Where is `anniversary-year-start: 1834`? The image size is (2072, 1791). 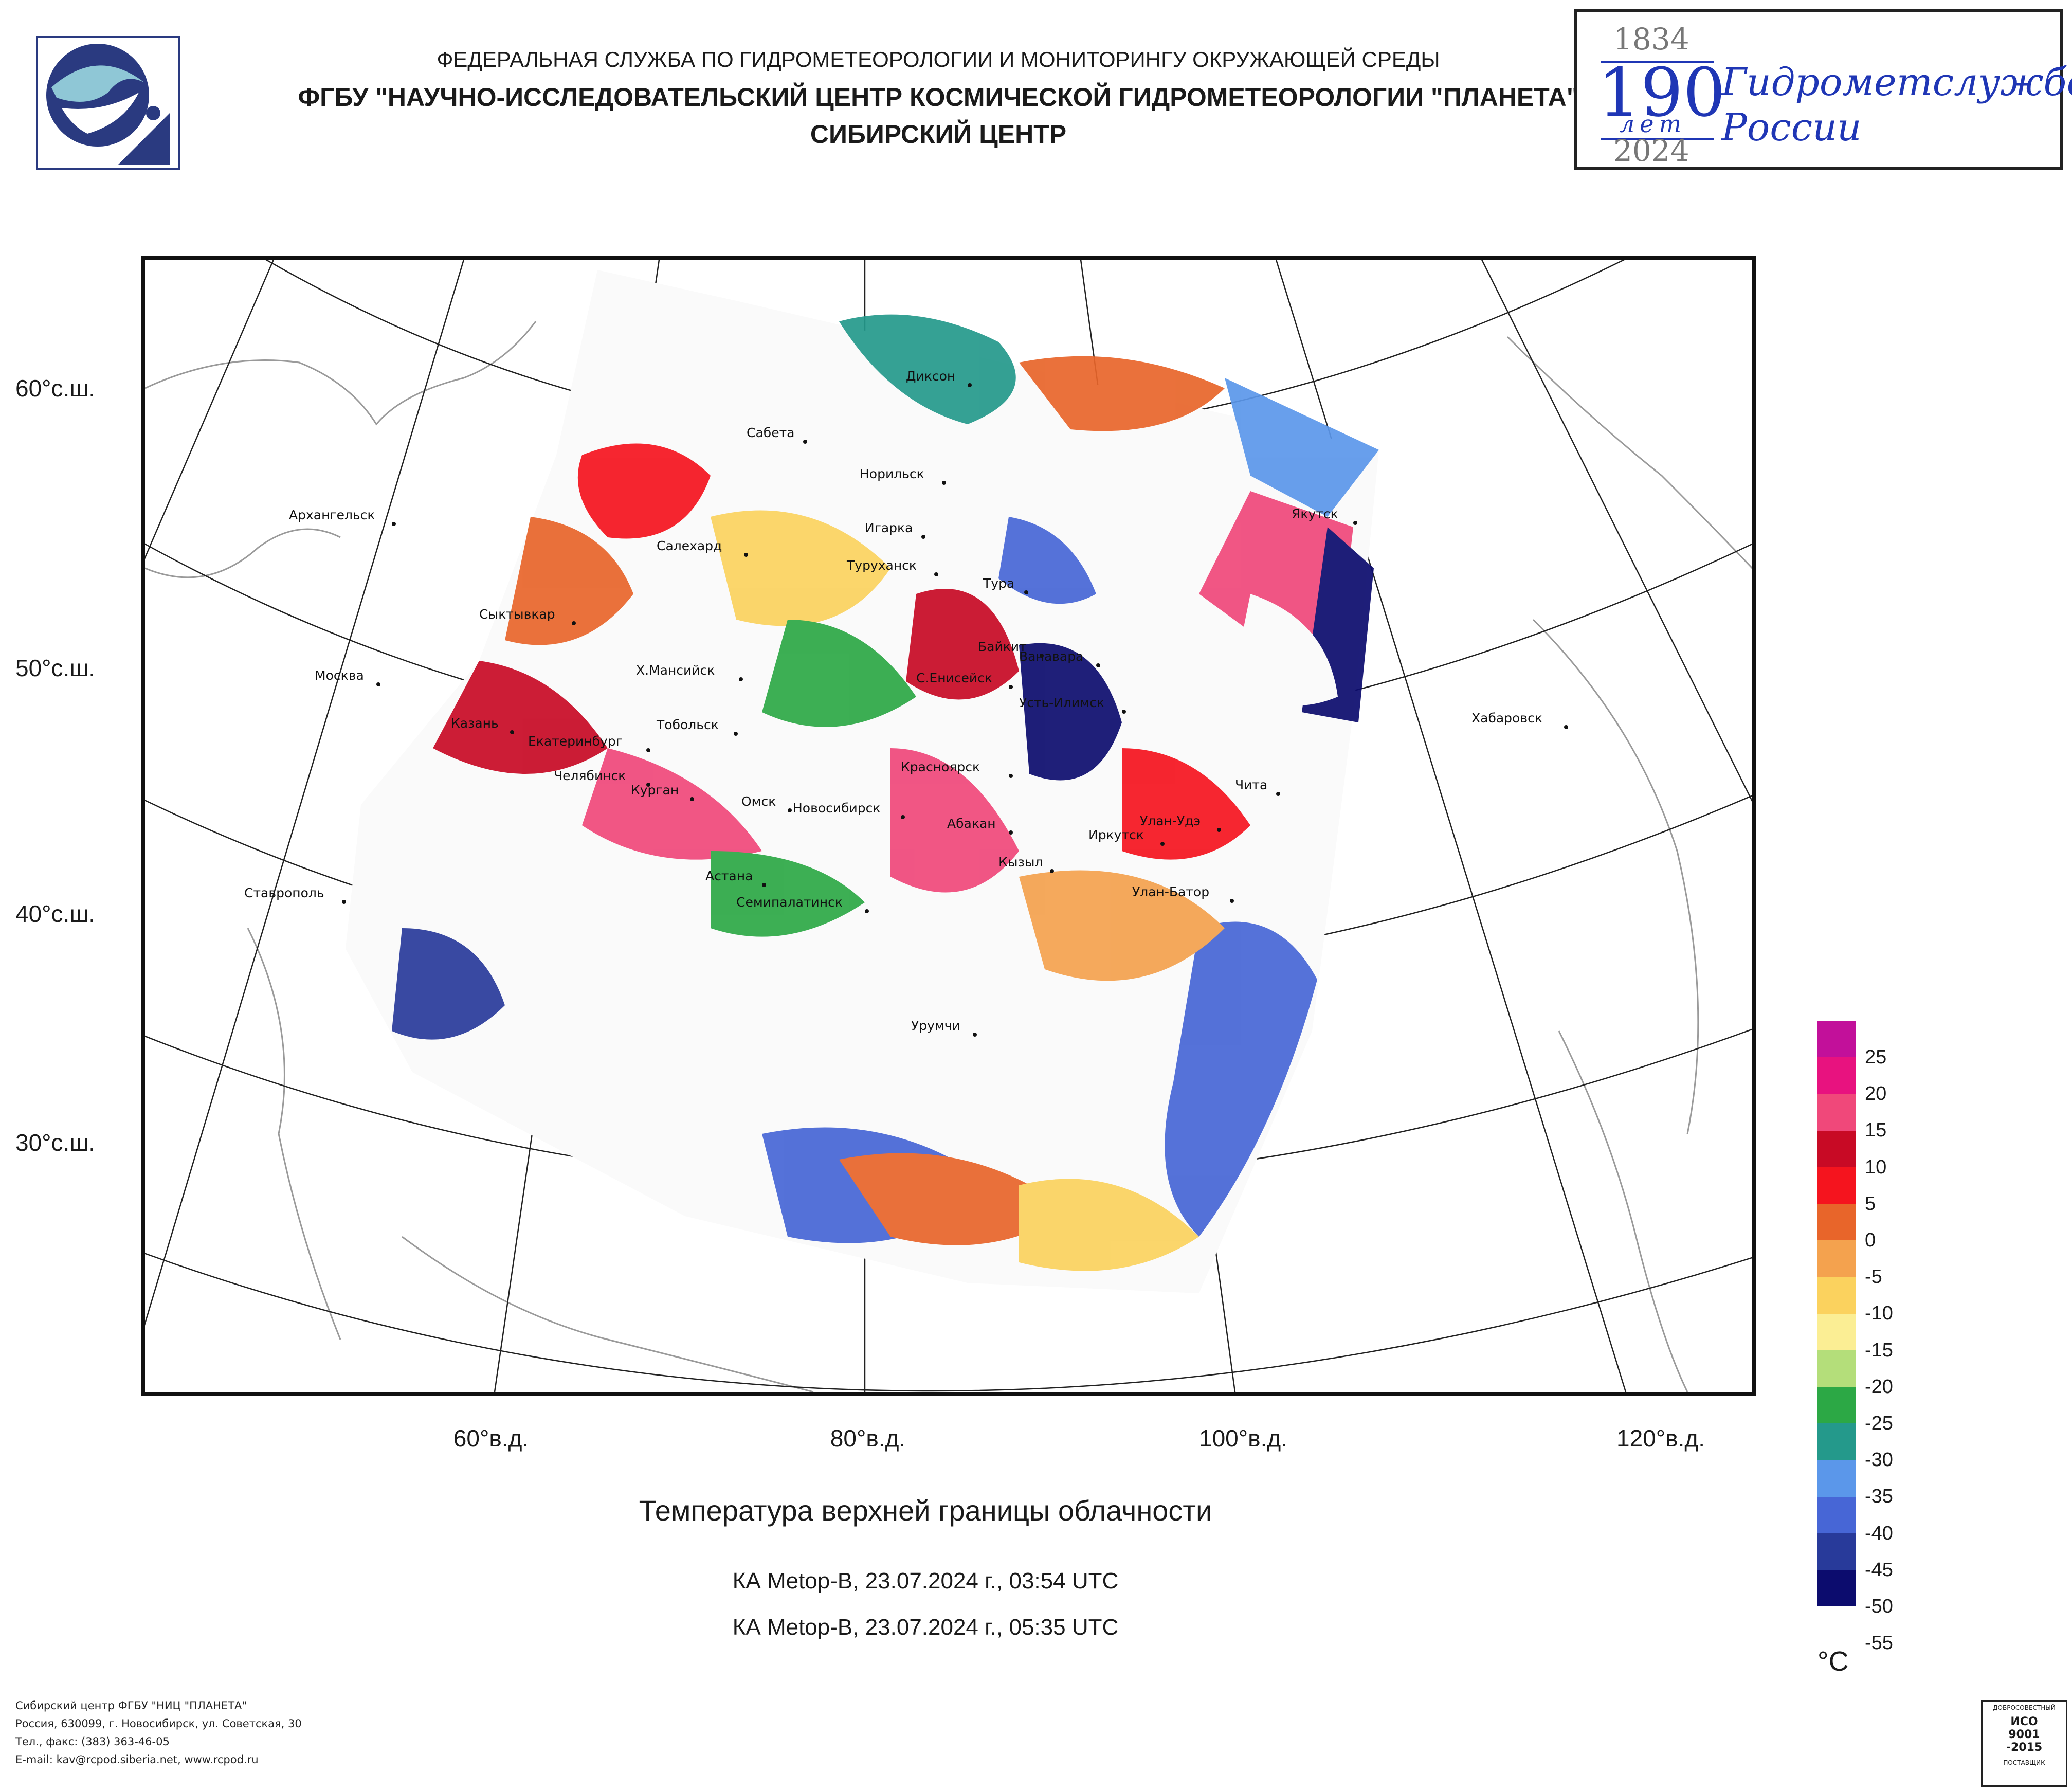 anniversary-year-start: 1834 is located at coordinates (1651, 39).